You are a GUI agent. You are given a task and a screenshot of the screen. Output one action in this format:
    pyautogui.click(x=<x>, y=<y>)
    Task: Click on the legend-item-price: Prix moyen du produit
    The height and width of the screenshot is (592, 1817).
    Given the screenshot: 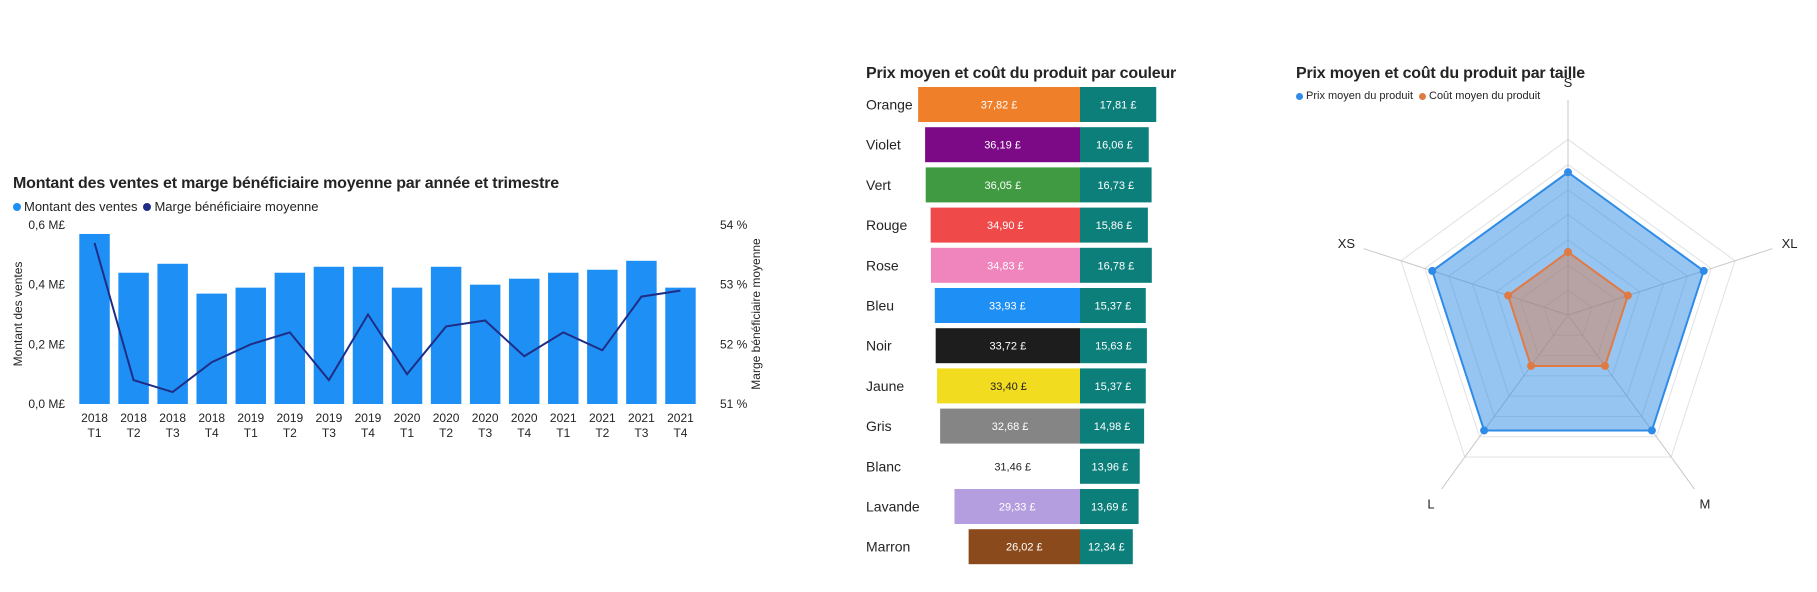 What is the action you would take?
    pyautogui.click(x=1354, y=96)
    